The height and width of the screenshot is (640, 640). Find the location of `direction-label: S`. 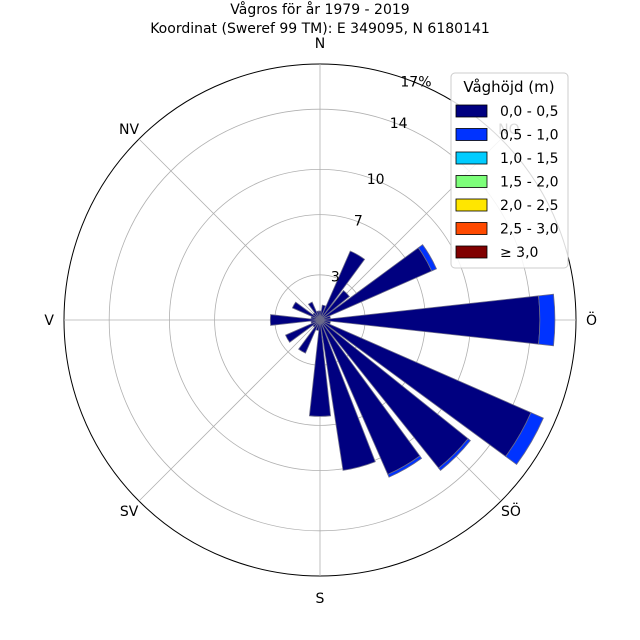

direction-label: S is located at coordinates (320, 599).